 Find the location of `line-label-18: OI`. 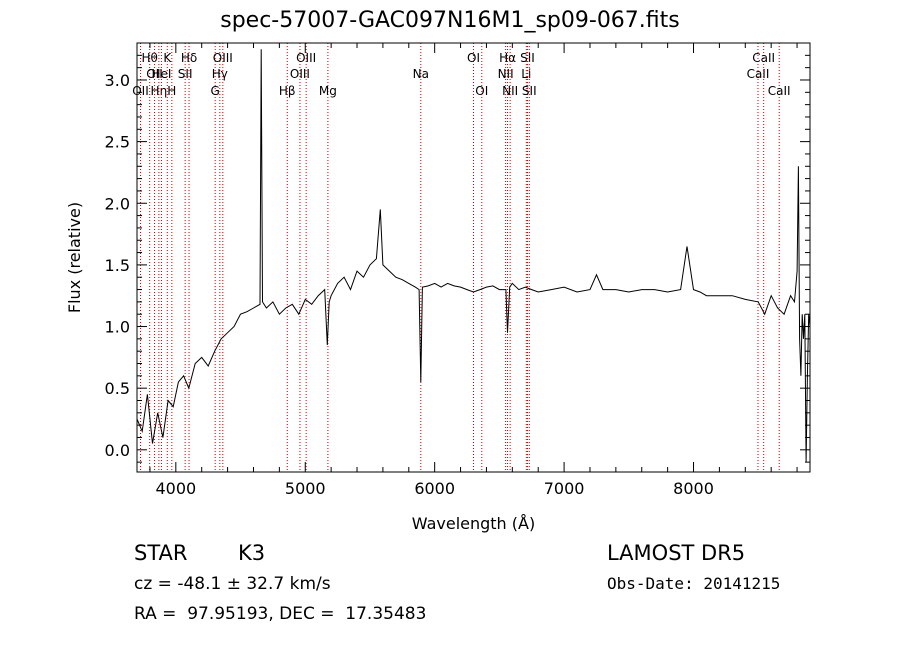

line-label-18: OI is located at coordinates (481, 91).